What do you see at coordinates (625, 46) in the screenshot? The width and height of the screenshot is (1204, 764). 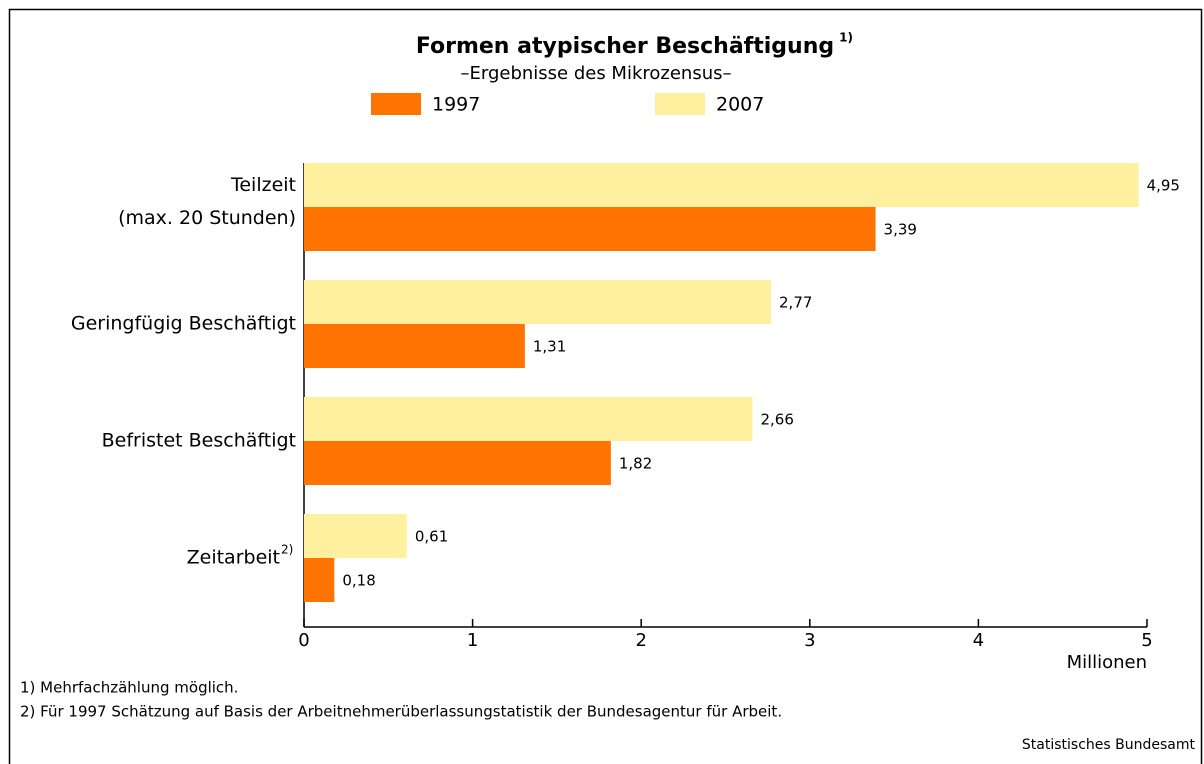 I see `chart-title: Formen atypischer Beschäftigung` at bounding box center [625, 46].